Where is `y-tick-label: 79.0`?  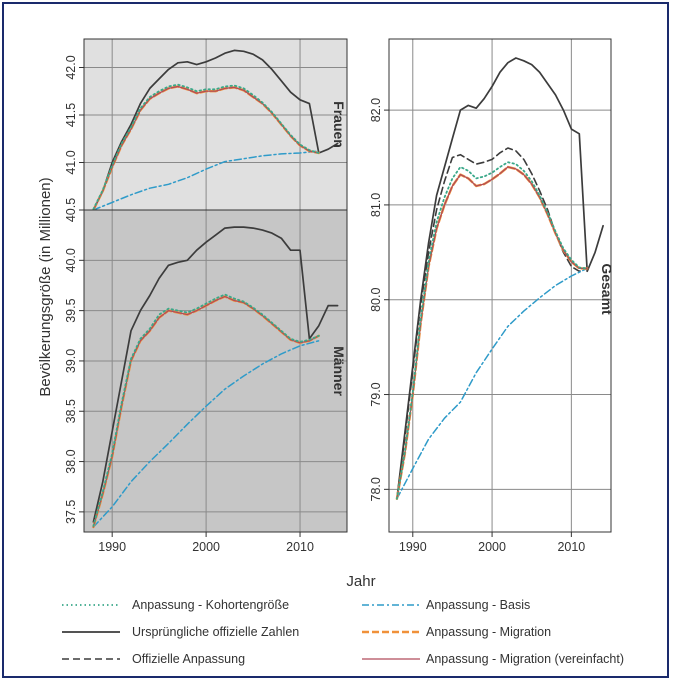
y-tick-label: 79.0 is located at coordinates (376, 394).